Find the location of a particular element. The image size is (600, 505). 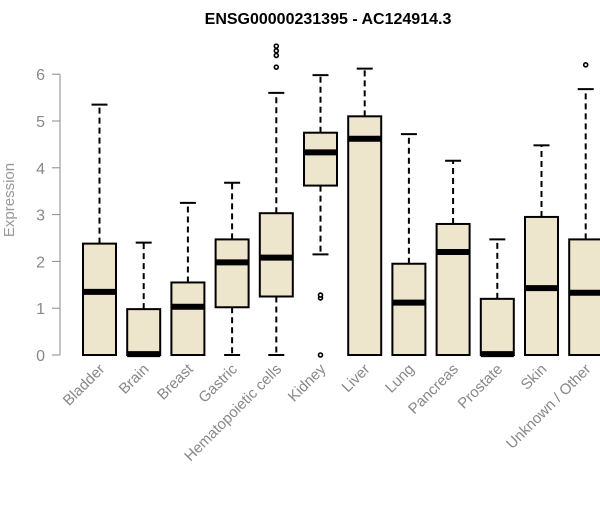

y-axis: 0 1 2 3 4 5 6 is located at coordinates (48, 216).